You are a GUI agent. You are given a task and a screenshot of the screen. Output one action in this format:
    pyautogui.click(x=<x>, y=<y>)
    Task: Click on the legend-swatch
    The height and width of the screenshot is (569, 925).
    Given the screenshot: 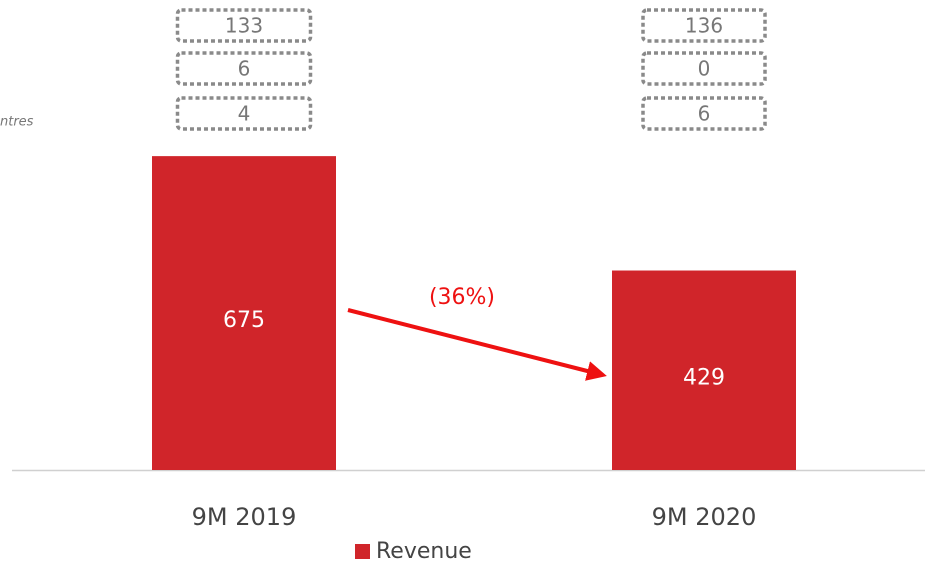 What is the action you would take?
    pyautogui.click(x=362, y=551)
    